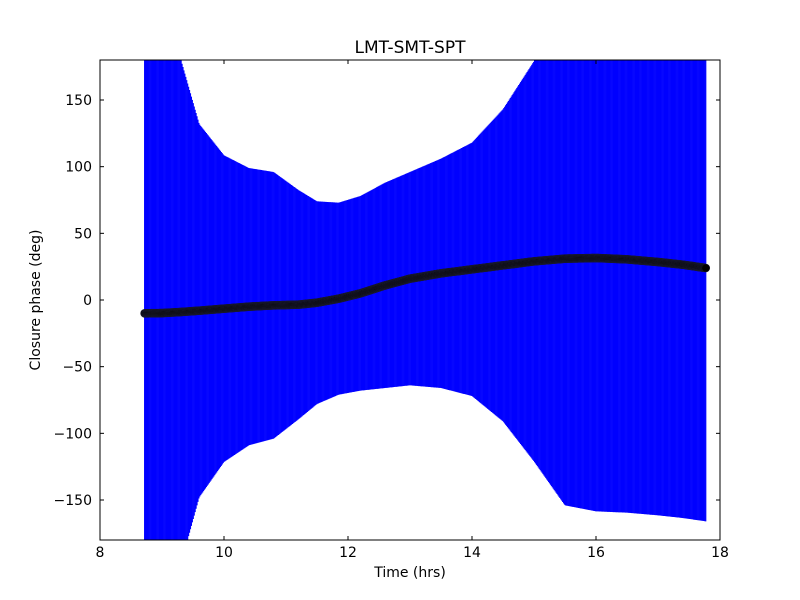  Describe the element at coordinates (472, 553) in the screenshot. I see `x-tick-label: 14` at that location.